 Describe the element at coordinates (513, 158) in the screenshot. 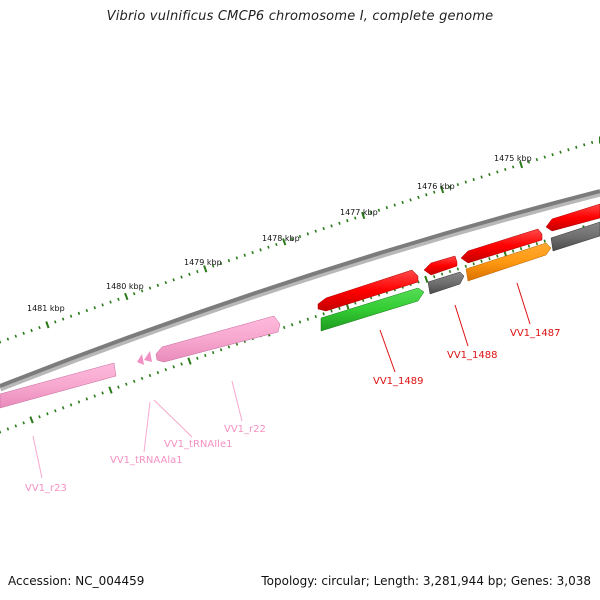

I see `tick-label-1475: 1475 kbp` at that location.